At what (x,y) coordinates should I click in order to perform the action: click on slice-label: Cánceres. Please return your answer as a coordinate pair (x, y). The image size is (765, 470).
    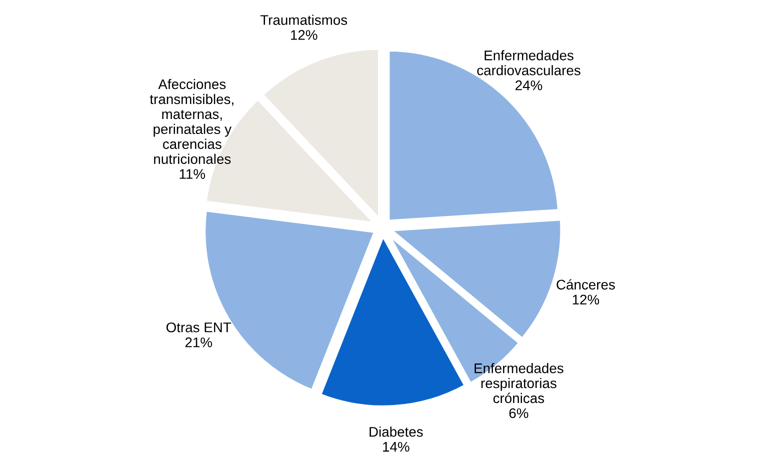
    Looking at the image, I should click on (585, 284).